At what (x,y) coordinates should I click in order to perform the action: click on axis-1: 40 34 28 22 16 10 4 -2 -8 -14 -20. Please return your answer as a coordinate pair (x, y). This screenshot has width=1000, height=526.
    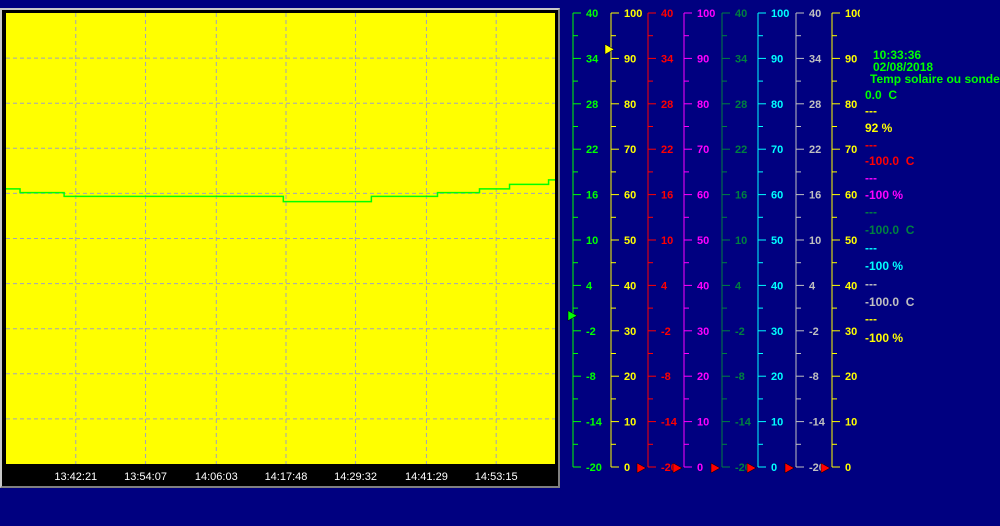
    Looking at the image, I should click on (585, 241).